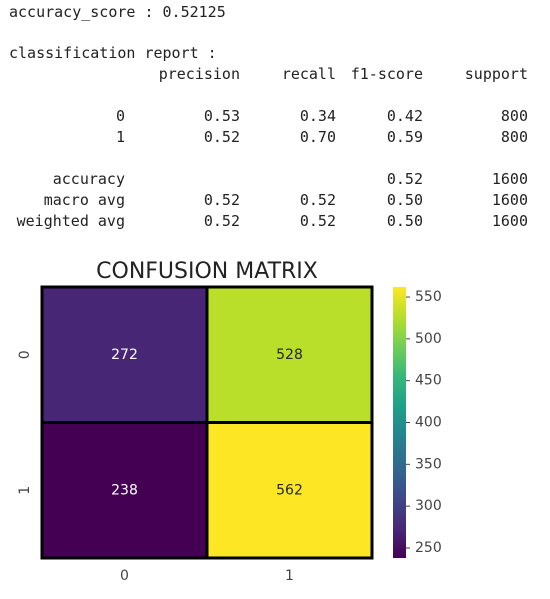  I want to click on cell-label: 238, so click(124, 490).